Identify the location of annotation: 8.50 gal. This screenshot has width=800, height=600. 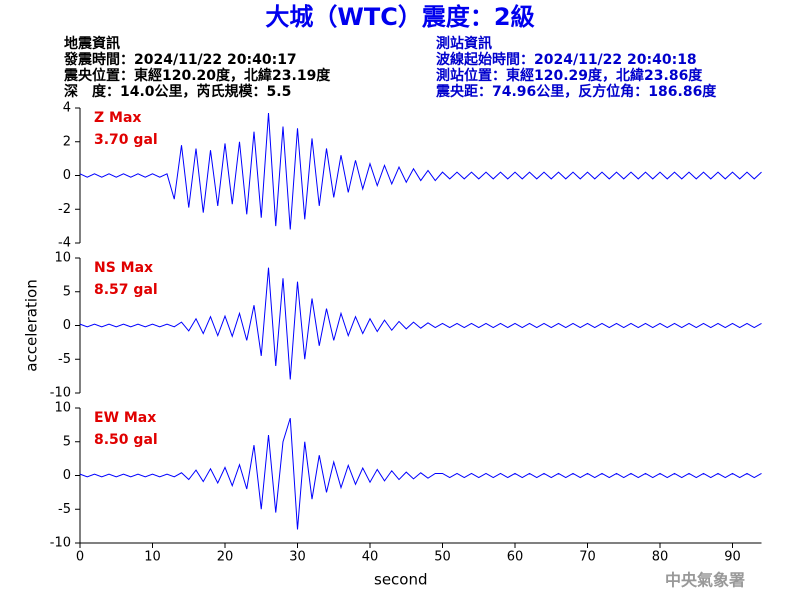
(126, 440).